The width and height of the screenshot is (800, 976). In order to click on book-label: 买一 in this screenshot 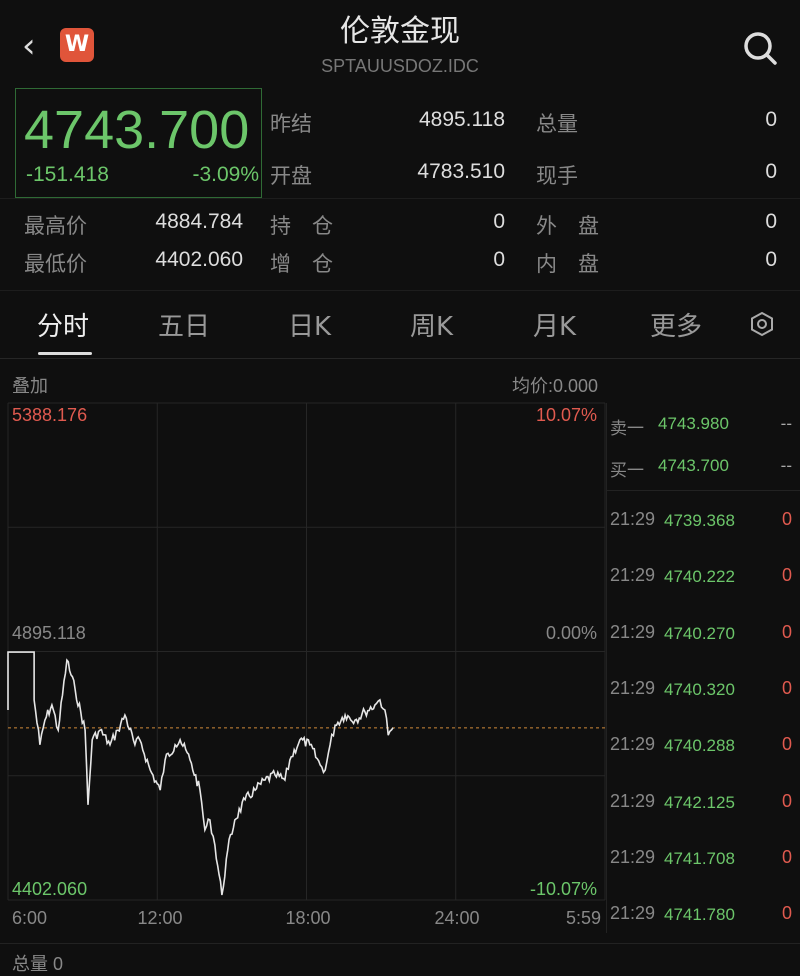, I will do `click(627, 470)`.